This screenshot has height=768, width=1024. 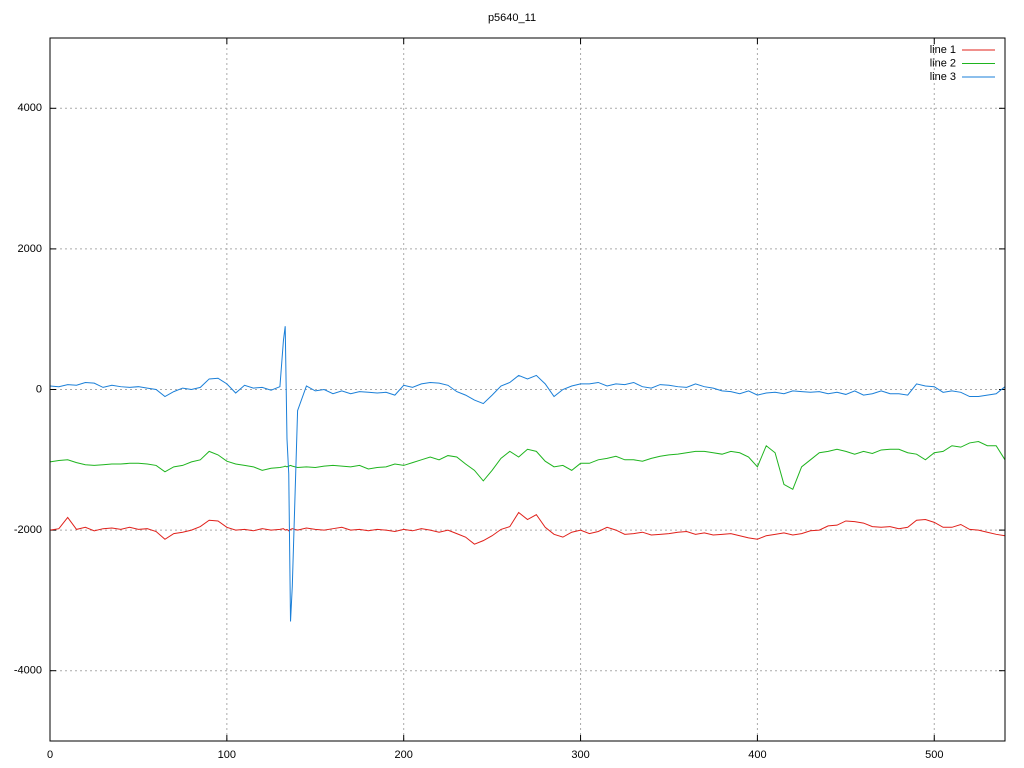 What do you see at coordinates (943, 63) in the screenshot?
I see `legend-label: line 2` at bounding box center [943, 63].